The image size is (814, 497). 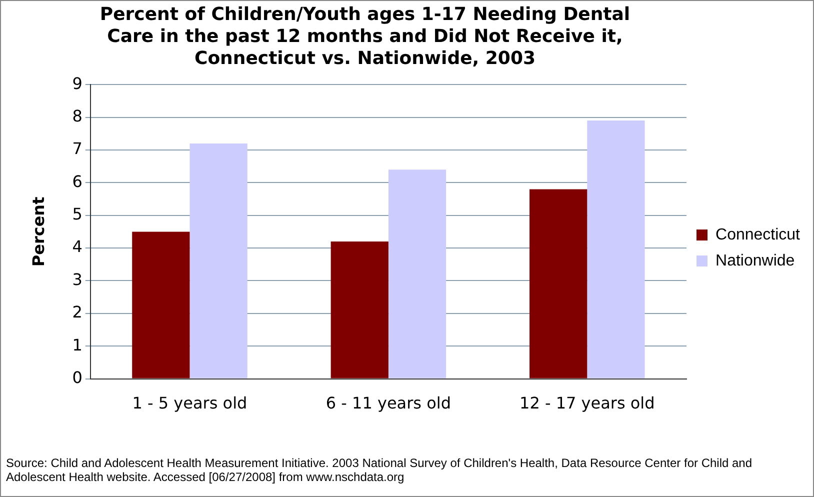 I want to click on x-tick-label: 12 - 17 years old, so click(x=587, y=403).